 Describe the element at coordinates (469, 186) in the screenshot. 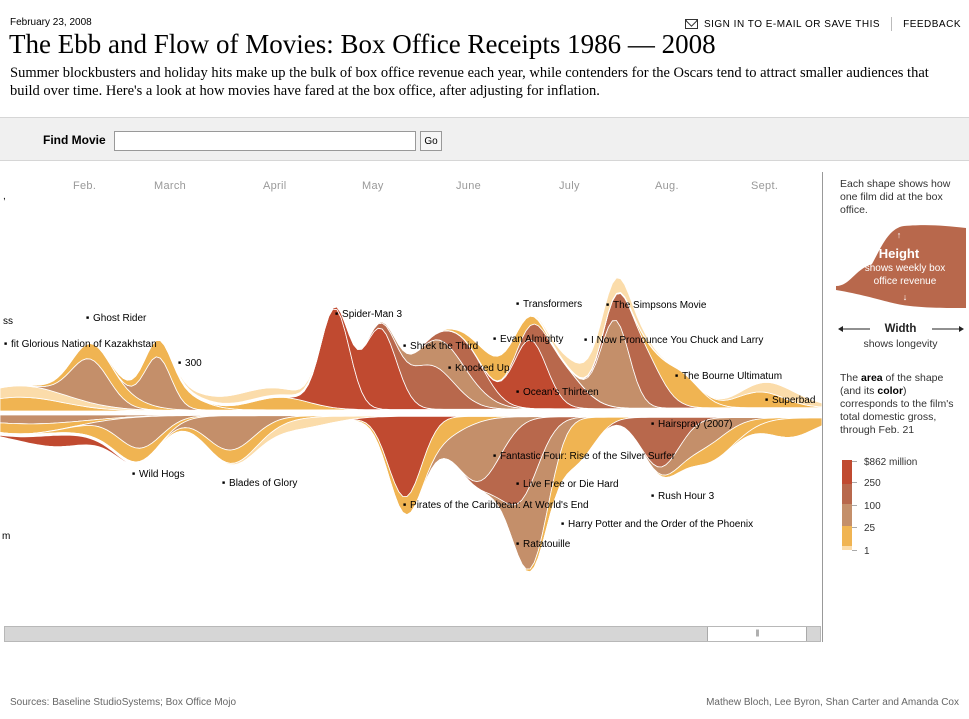

I see `month-june: June` at that location.